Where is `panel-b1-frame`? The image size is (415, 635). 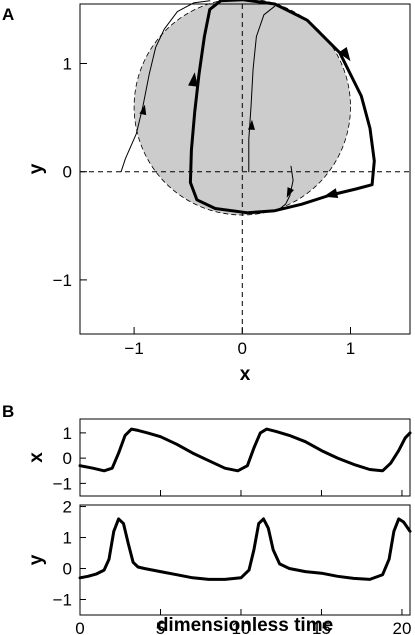
panel-b1-frame is located at coordinates (245, 457).